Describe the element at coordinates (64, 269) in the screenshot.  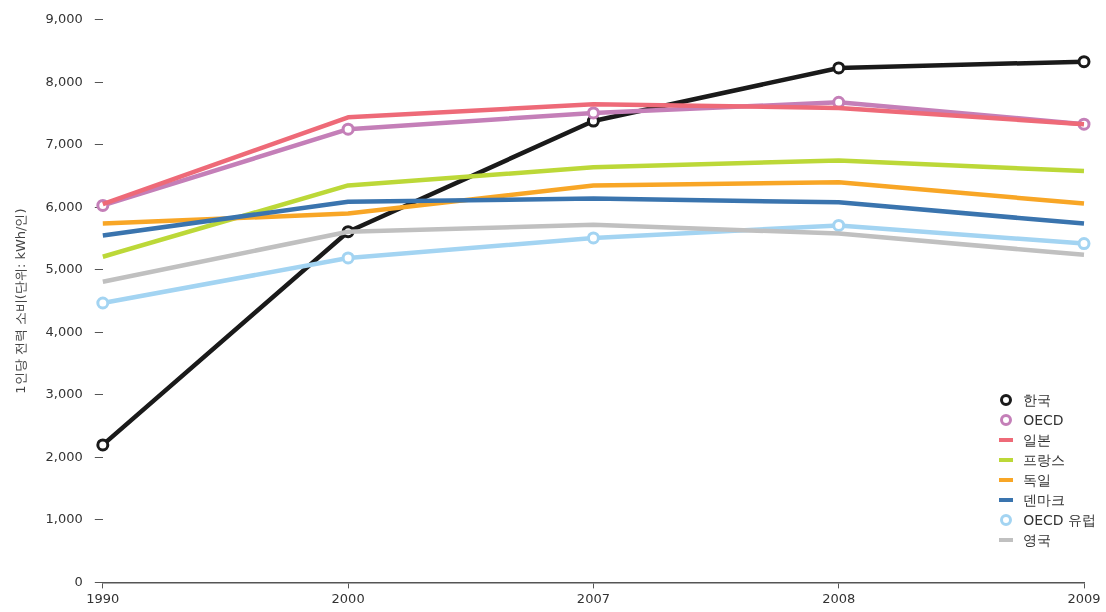
I see `y-tick-label: 5,000` at that location.